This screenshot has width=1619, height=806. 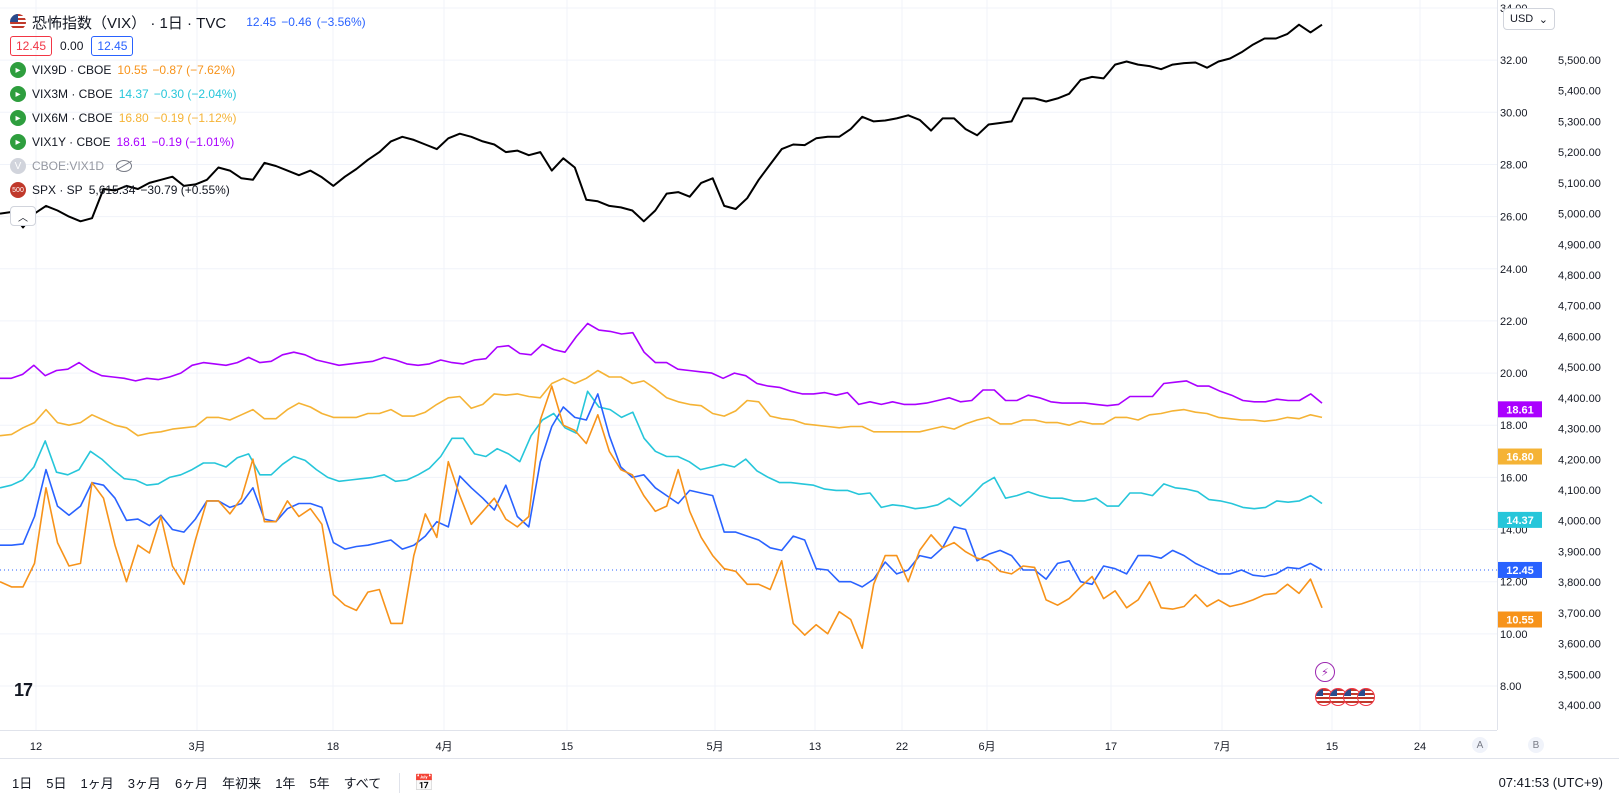 I want to click on legend-row-series: ▸ VIX1Y · CBOE 18.61 −0.19 (−1.01%), so click(x=188, y=142).